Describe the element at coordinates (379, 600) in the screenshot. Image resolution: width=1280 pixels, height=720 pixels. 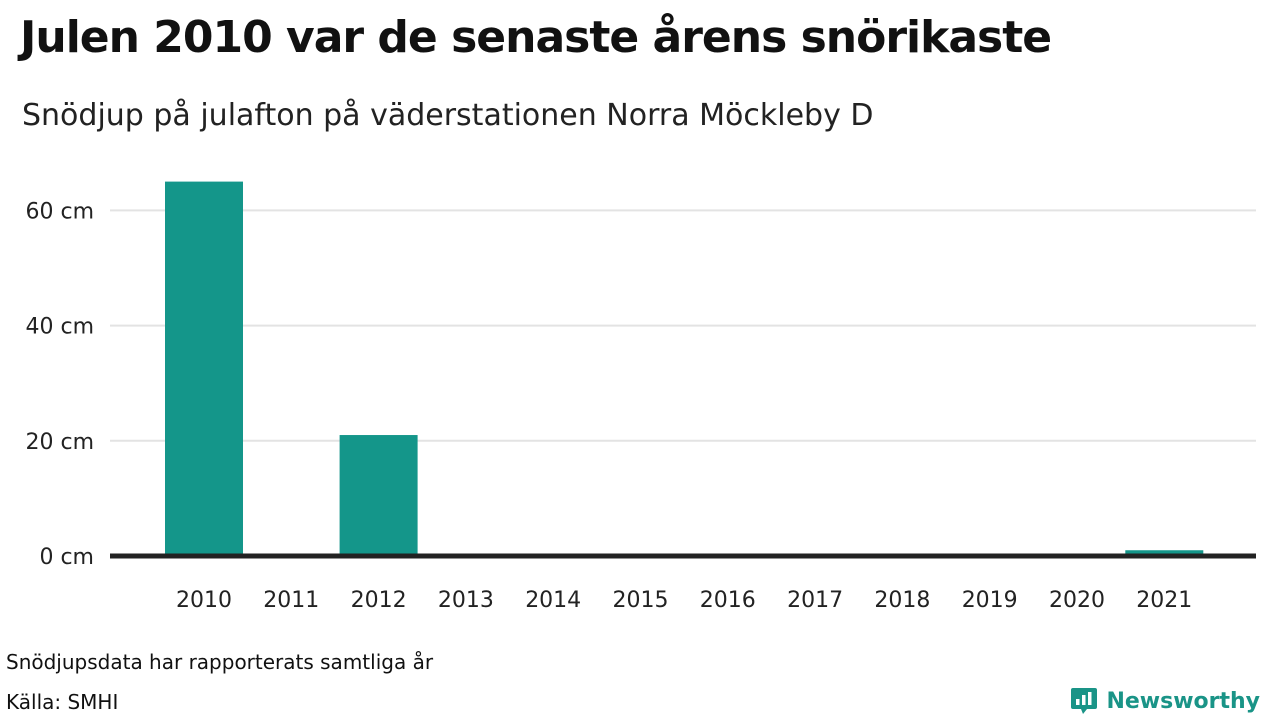
I see `x-tick-label: 2012` at that location.